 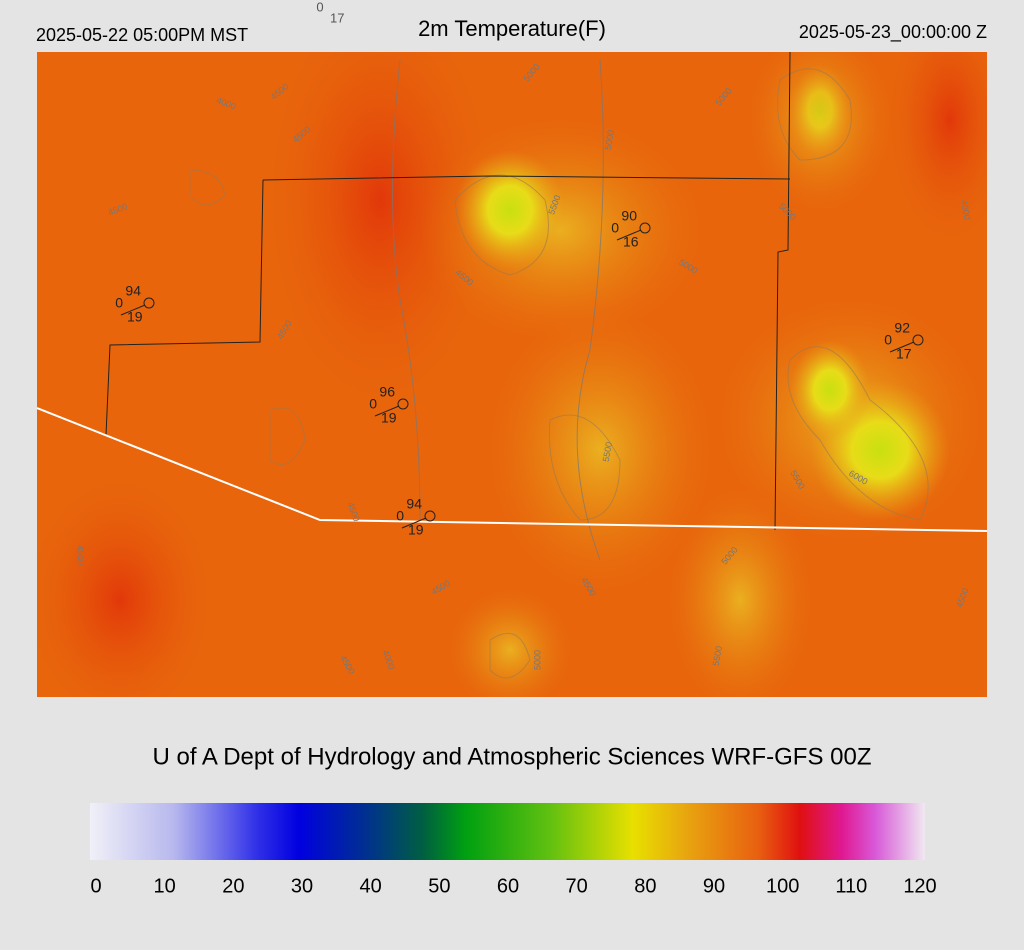 What do you see at coordinates (645, 886) in the screenshot?
I see `colorbar-tick-label: 80` at bounding box center [645, 886].